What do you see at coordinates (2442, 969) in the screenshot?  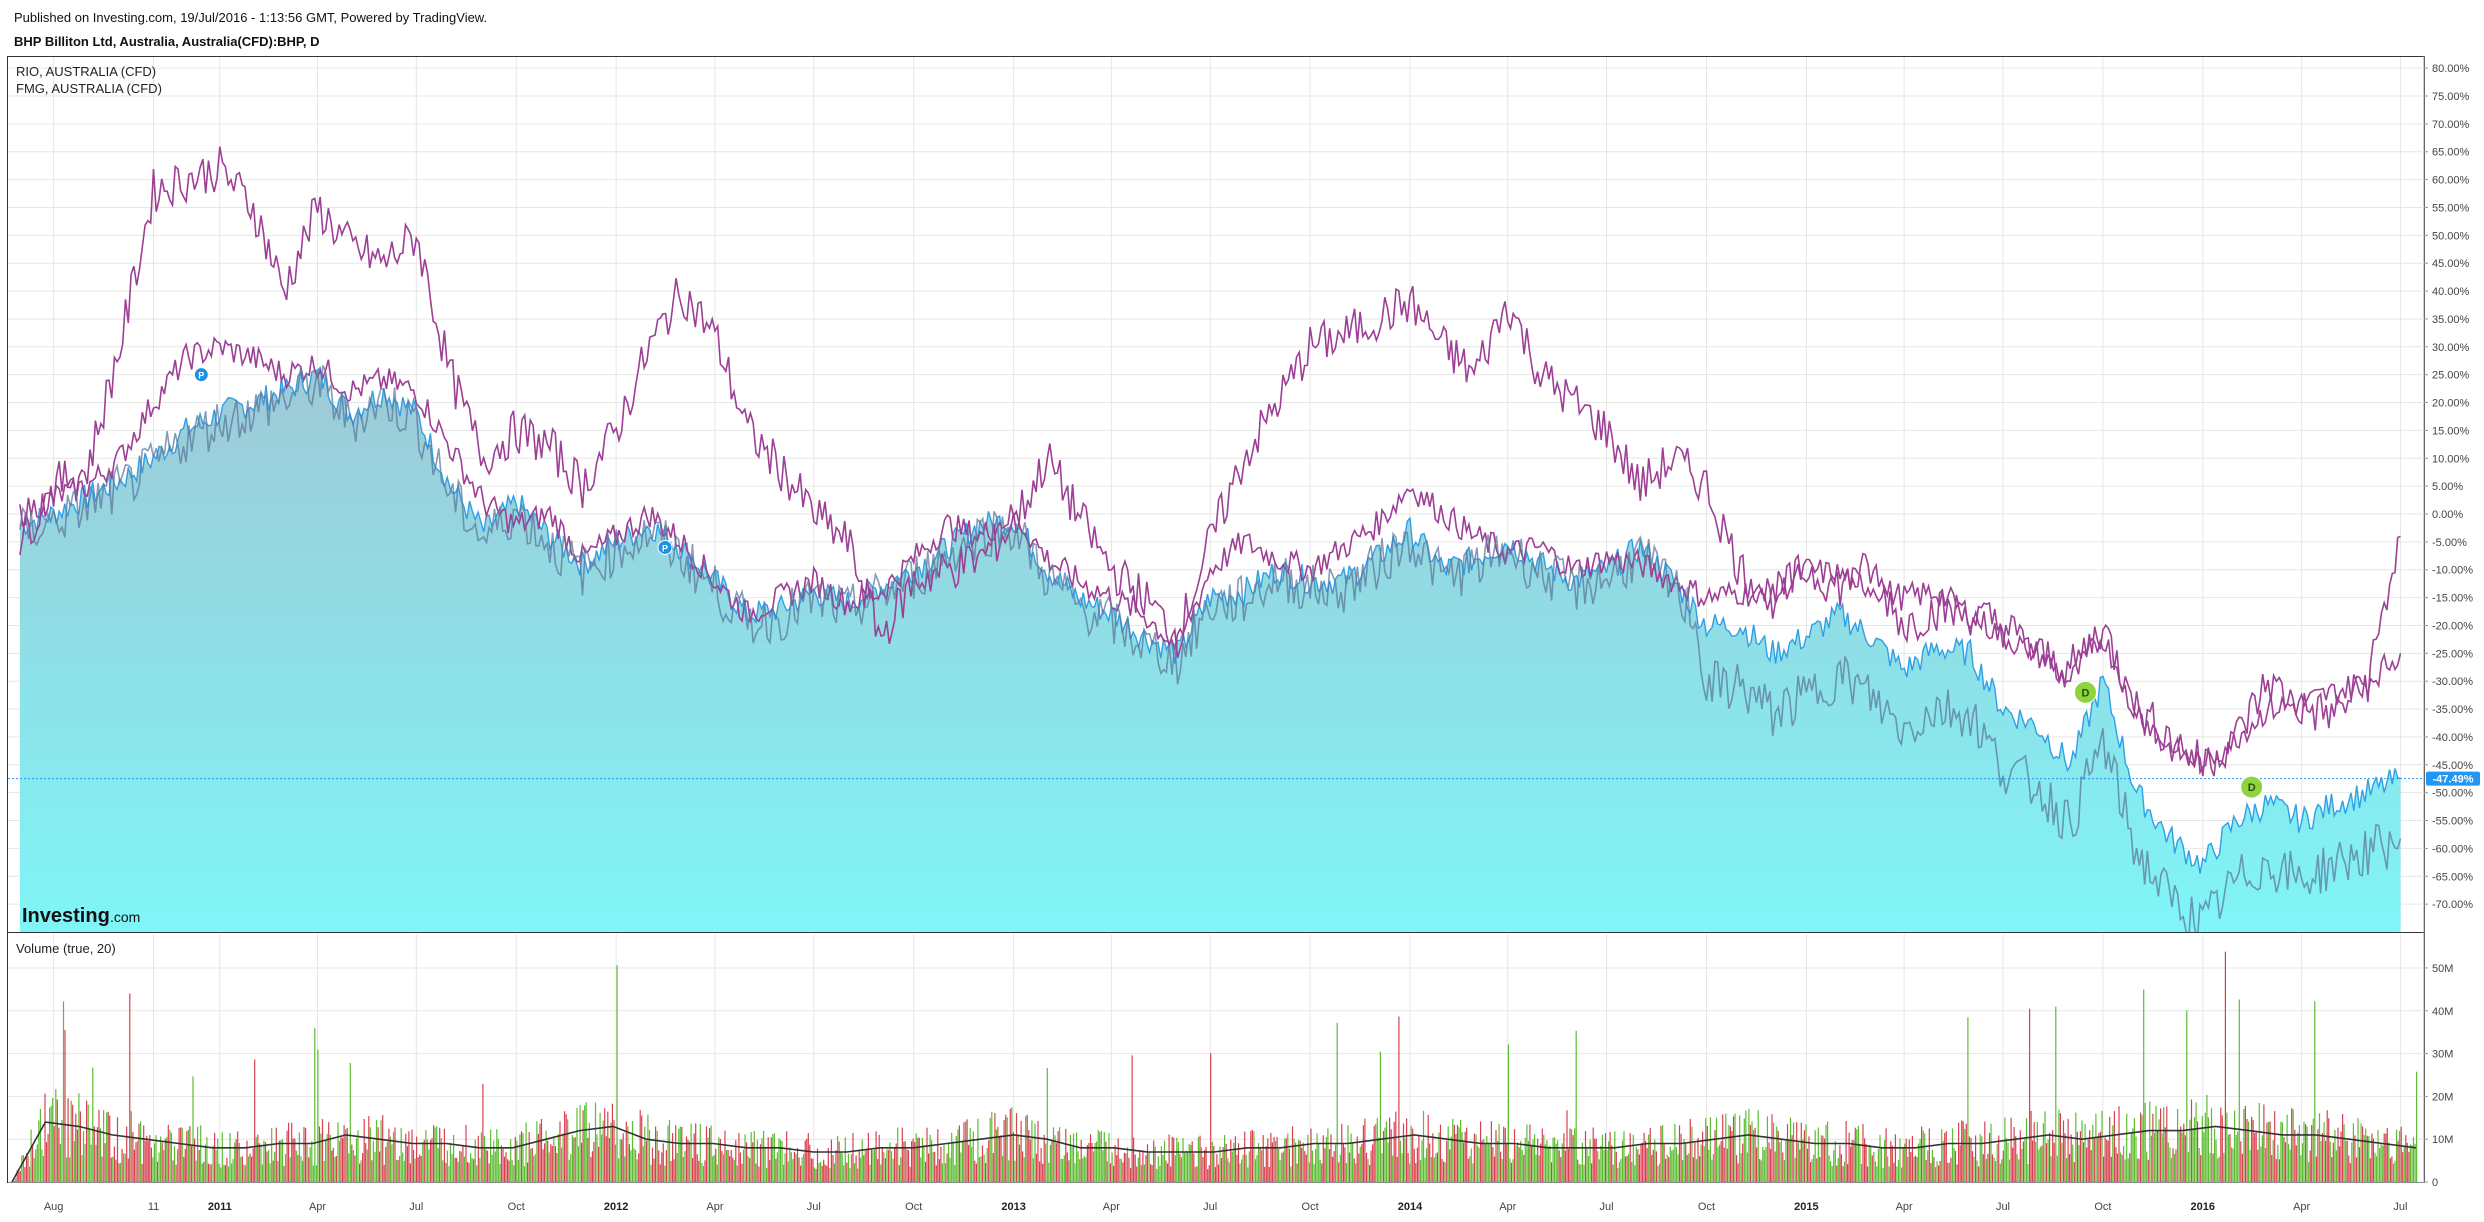 I see `volume-tick-label: 50M` at bounding box center [2442, 969].